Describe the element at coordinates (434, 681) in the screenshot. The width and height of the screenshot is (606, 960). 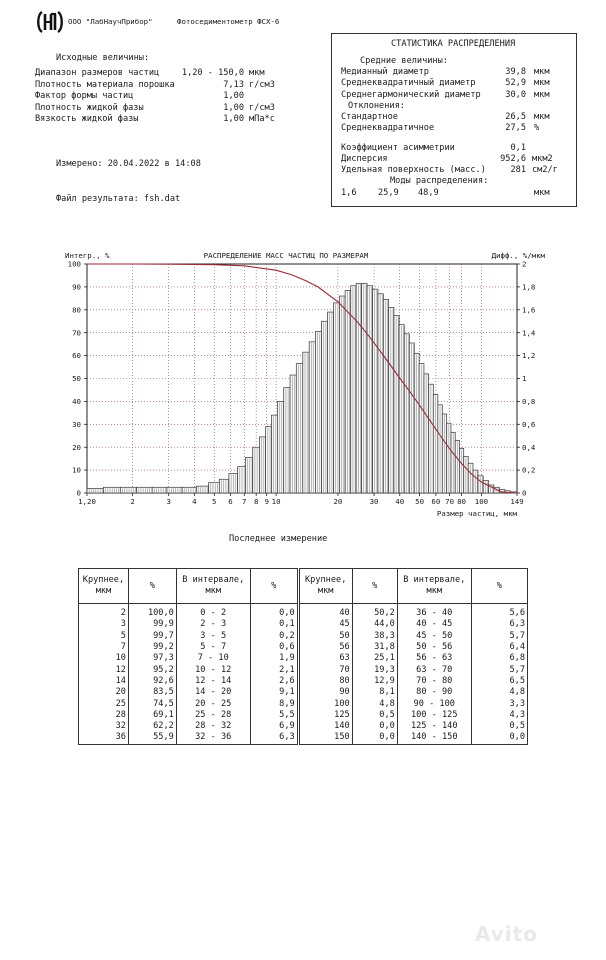
I see `table-cell: 70 - 80` at that location.